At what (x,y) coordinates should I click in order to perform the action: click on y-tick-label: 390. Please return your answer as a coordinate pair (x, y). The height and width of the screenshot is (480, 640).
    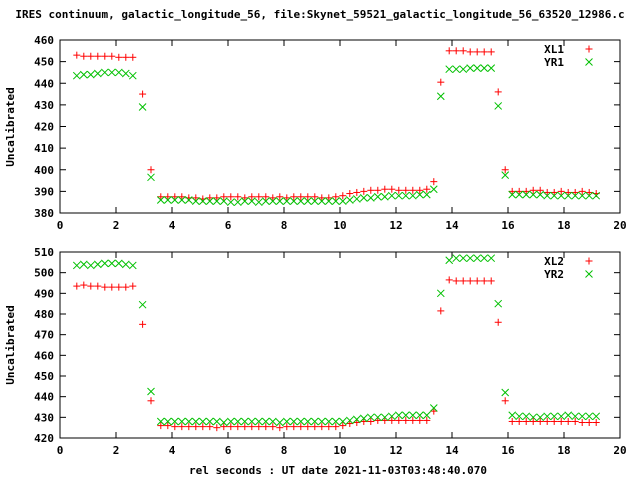
    Looking at the image, I should click on (44, 191).